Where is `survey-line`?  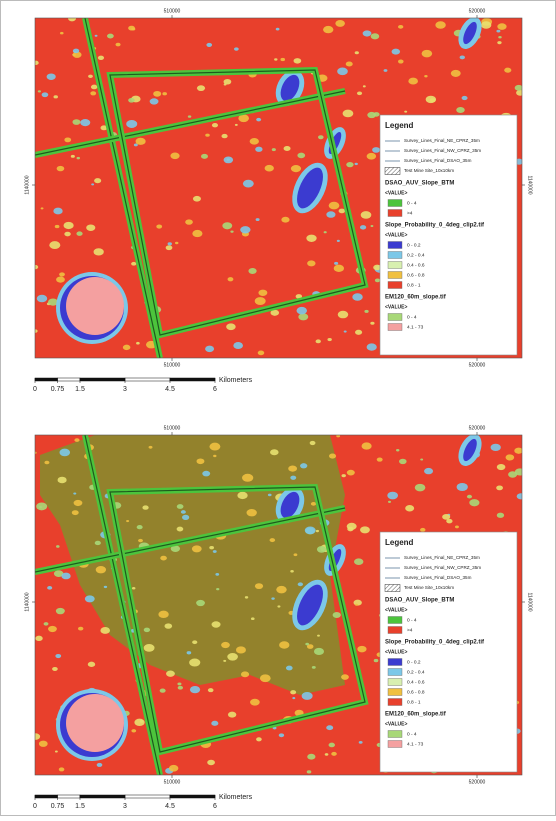
survey-line is located at coordinates (122, 188).